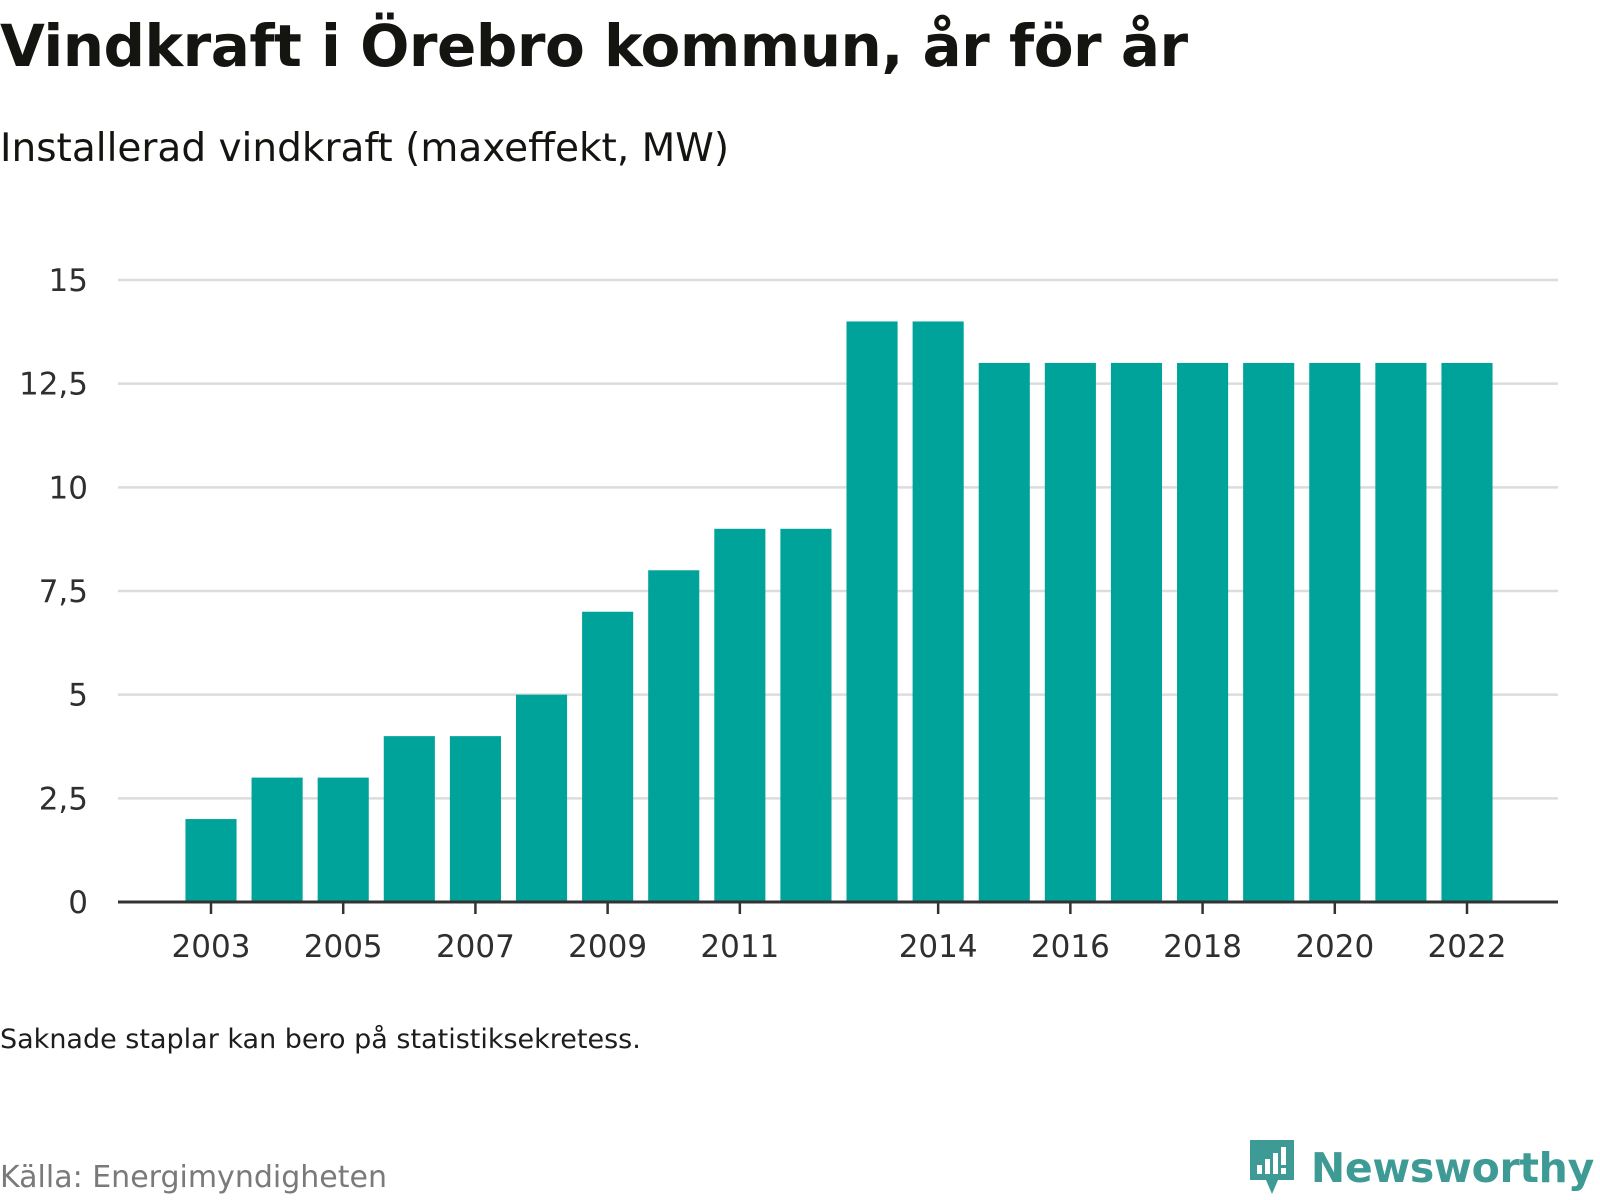 This screenshot has height=1200, width=1600. Describe the element at coordinates (740, 715) in the screenshot. I see `bar-2011` at that location.